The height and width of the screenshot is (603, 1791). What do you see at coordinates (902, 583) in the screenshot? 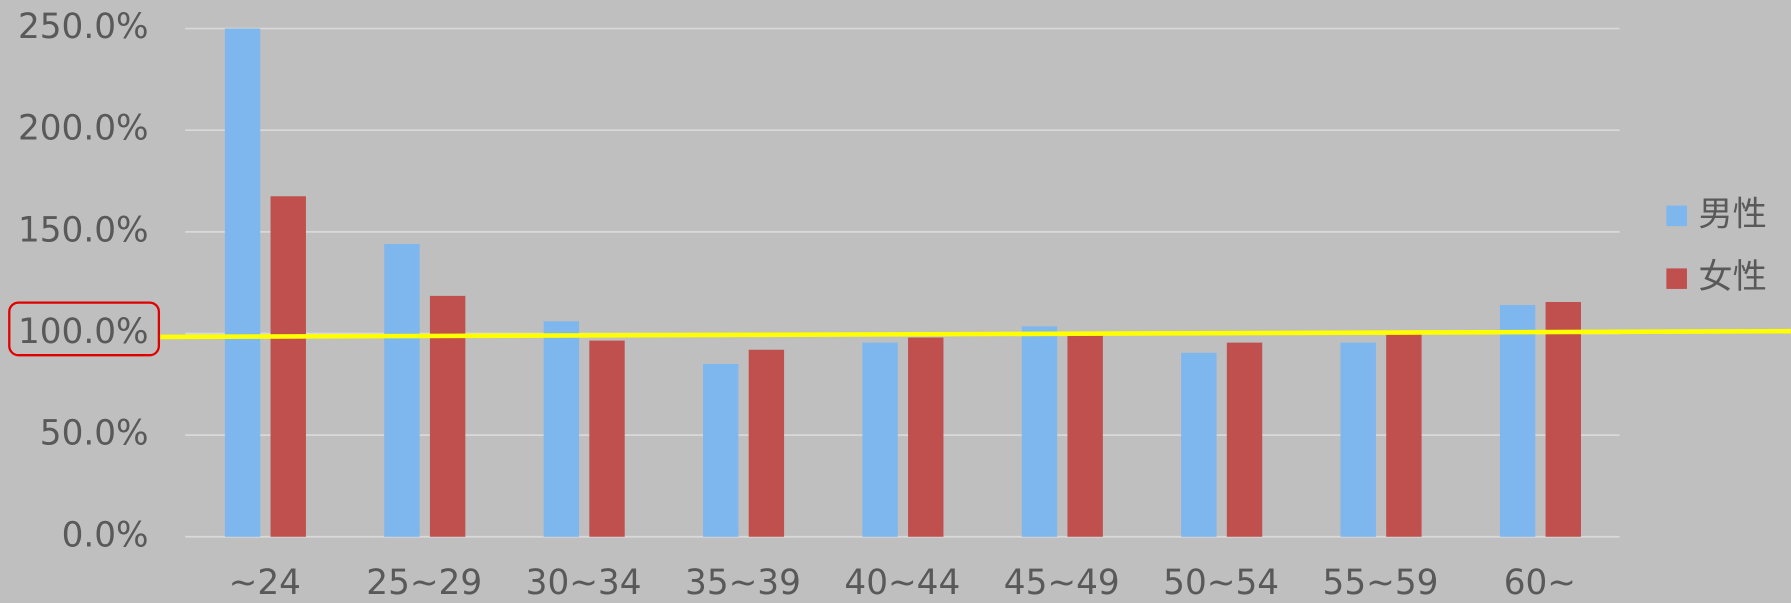
I see `x-tick-label: 40~44` at bounding box center [902, 583].